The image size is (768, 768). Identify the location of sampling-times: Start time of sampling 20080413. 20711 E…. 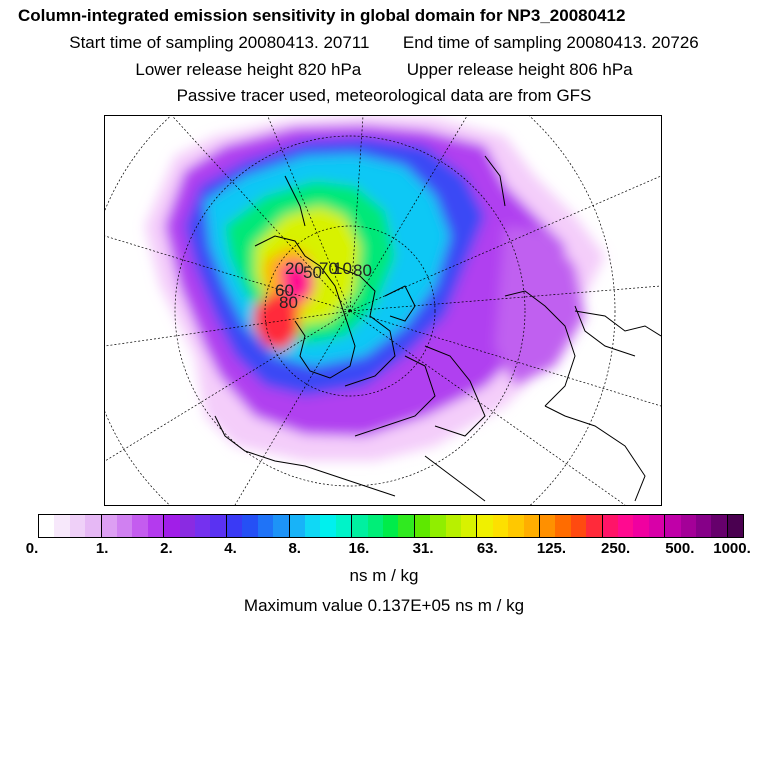
(384, 43).